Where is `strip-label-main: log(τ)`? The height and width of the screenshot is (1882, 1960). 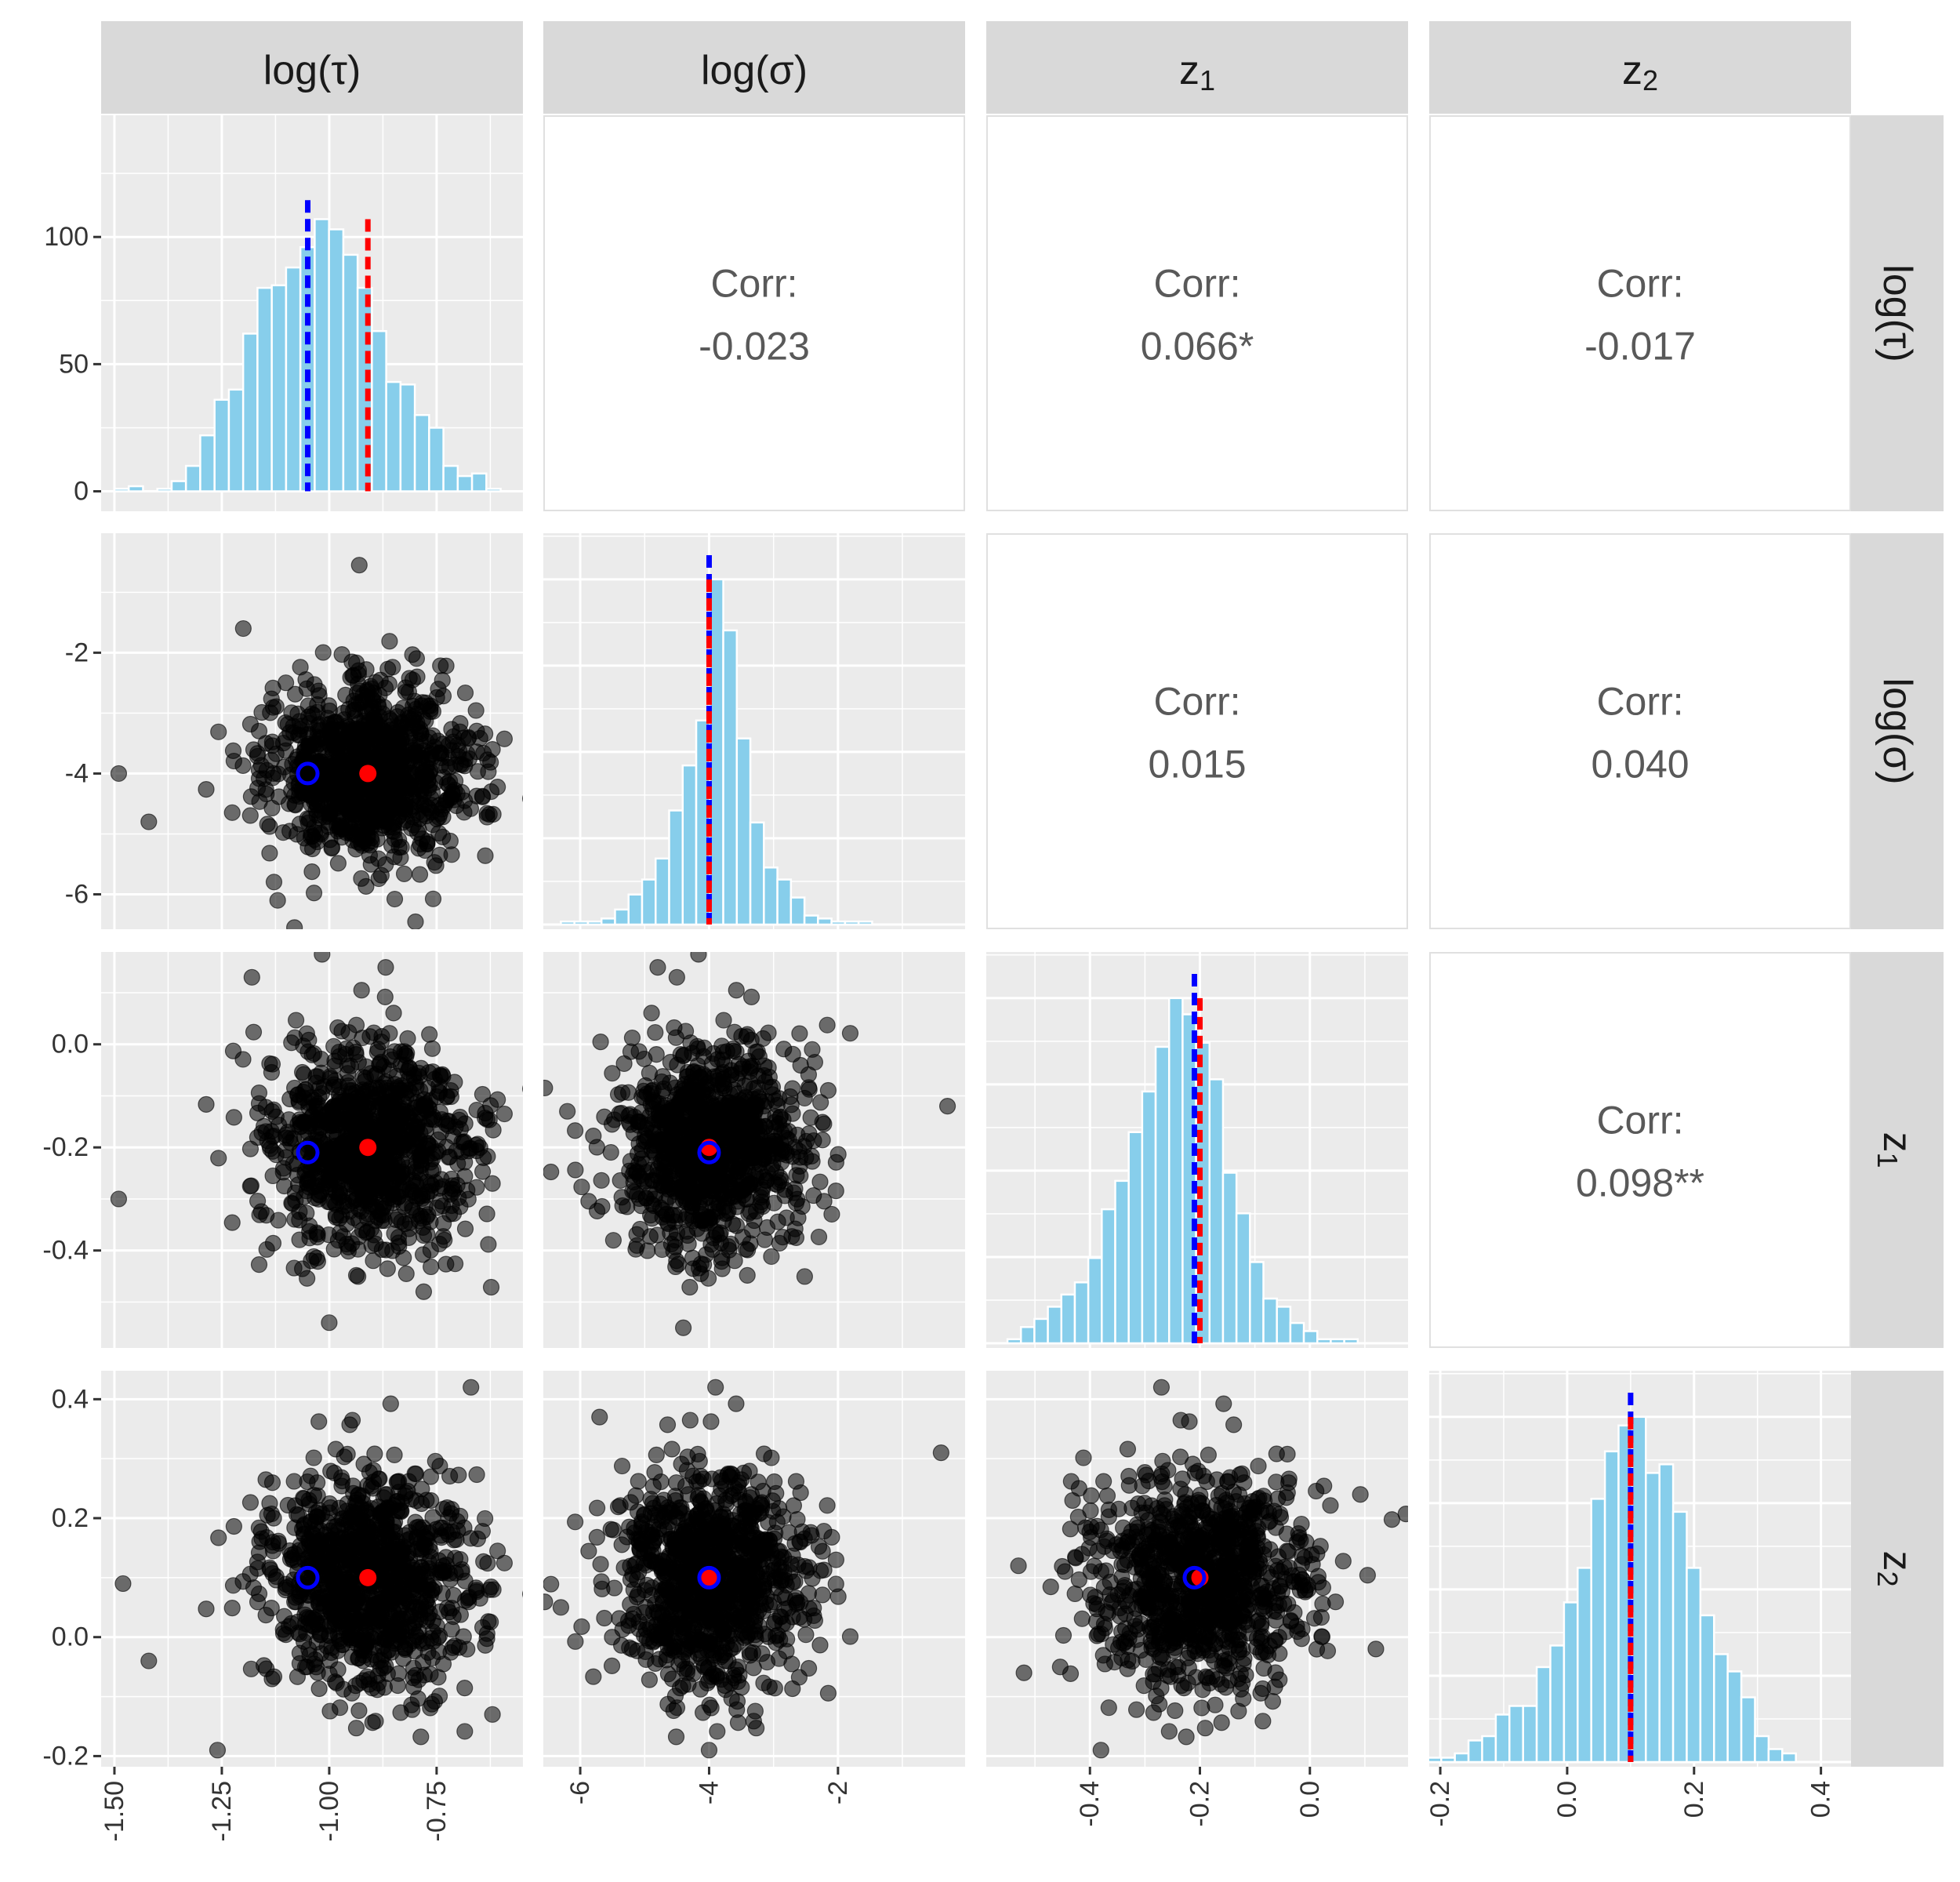 strip-label-main: log(τ) is located at coordinates (312, 70).